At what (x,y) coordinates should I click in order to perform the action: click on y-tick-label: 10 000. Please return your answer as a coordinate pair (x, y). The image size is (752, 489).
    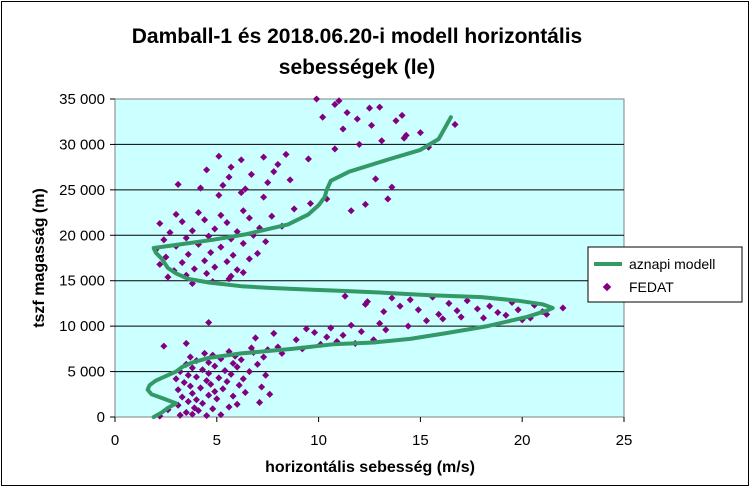
    Looking at the image, I should click on (82, 326).